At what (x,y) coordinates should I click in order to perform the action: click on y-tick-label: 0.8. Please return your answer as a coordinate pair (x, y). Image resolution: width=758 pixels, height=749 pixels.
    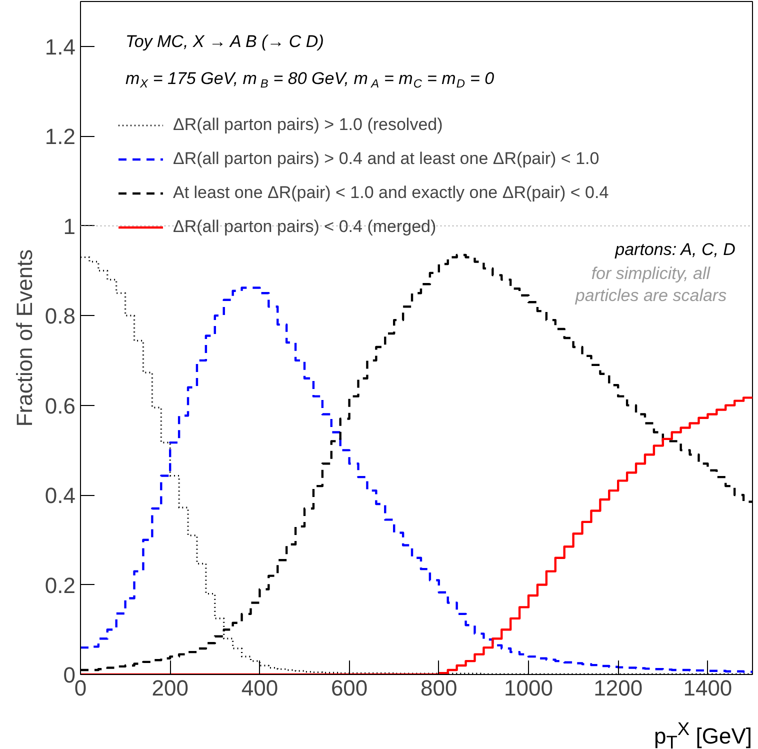
    Looking at the image, I should click on (60, 316).